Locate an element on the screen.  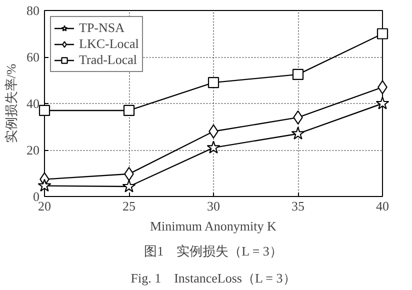
legend-label: TP-NSA is located at coordinates (102, 28).